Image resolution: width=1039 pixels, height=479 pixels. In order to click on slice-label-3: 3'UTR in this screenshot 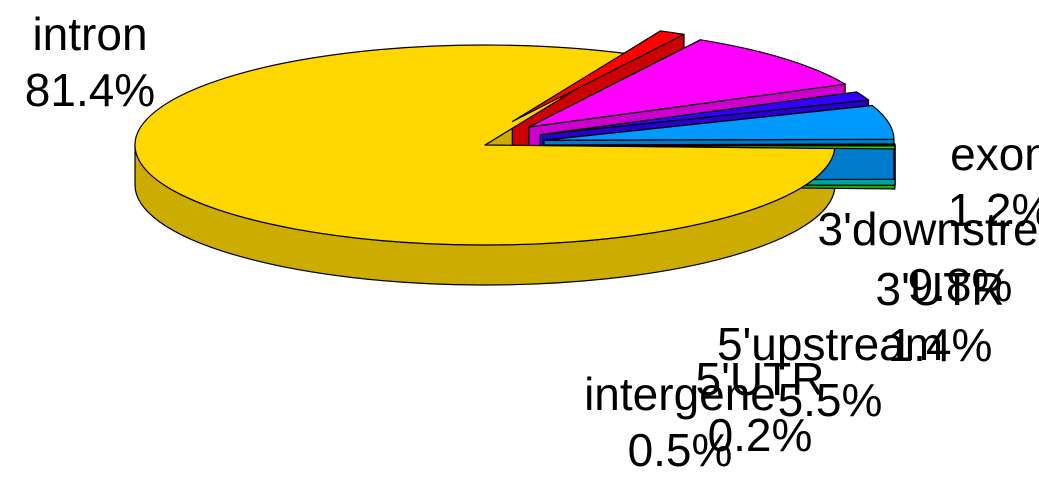, I will do `click(940, 289)`.